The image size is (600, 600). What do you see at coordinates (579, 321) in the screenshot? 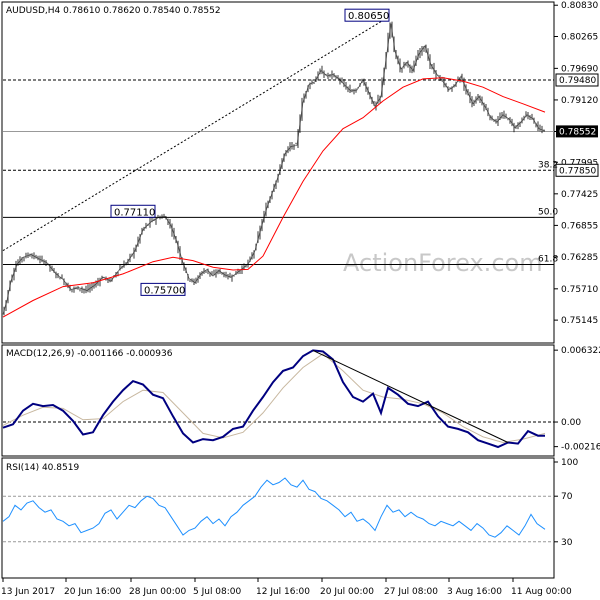
I see `price-y-tick-label: 0.75145` at bounding box center [579, 321].